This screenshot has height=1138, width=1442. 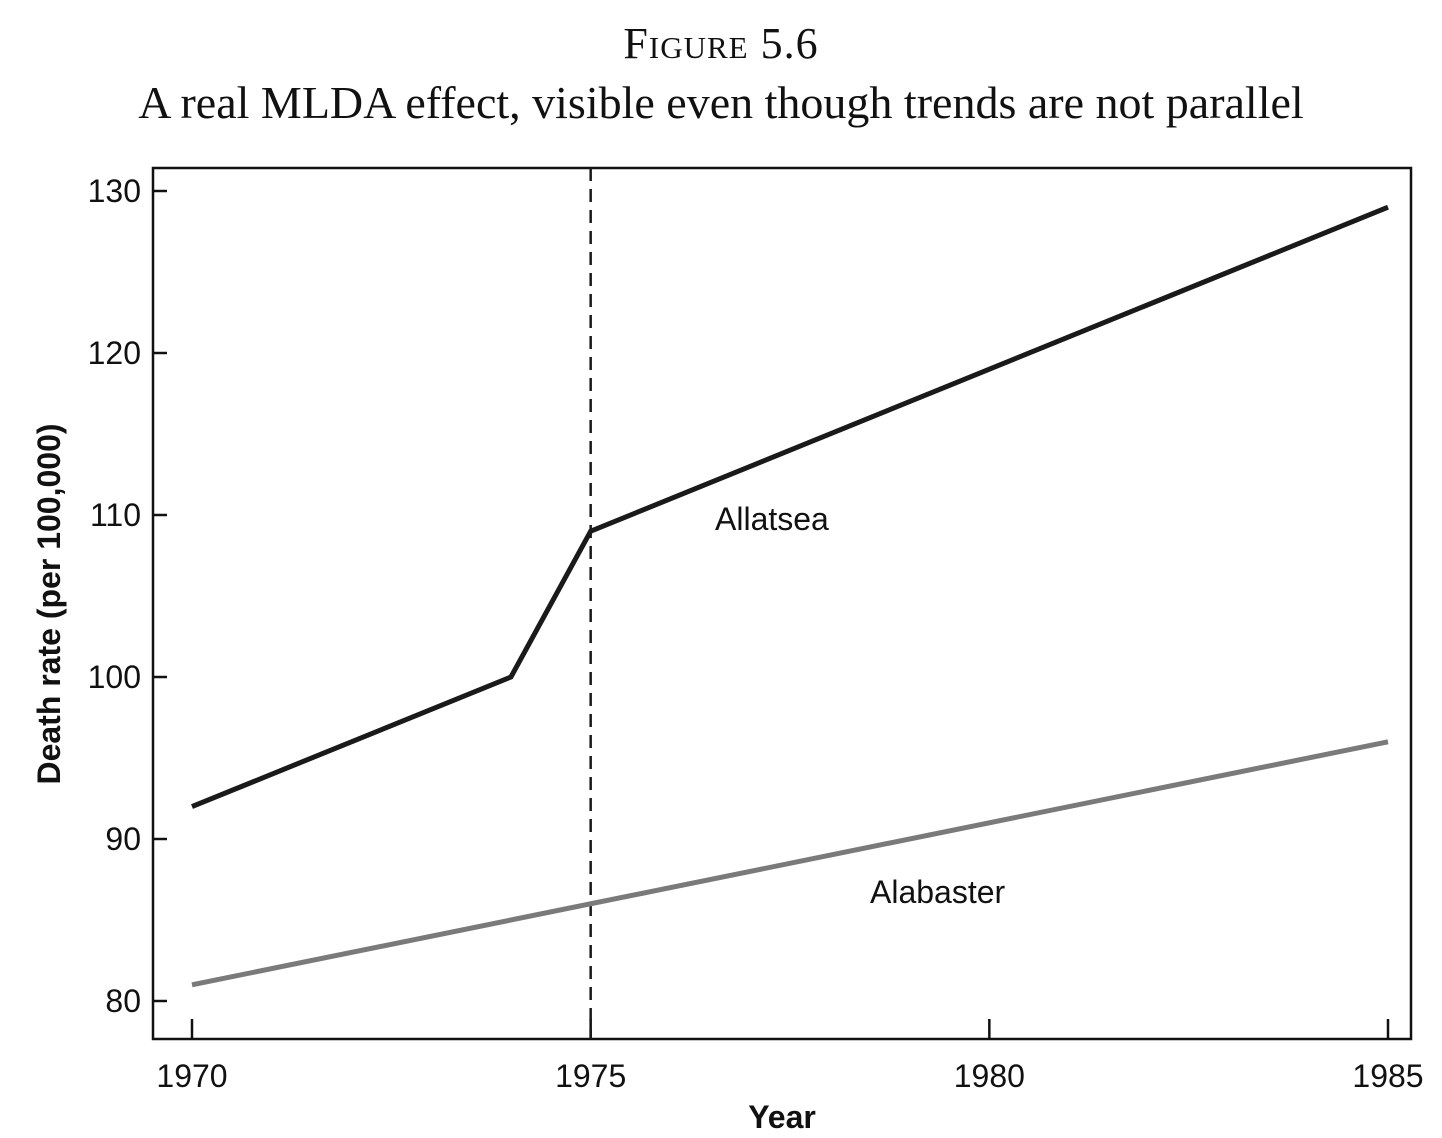 What do you see at coordinates (721, 43) in the screenshot?
I see `figure-number: Figure 5.6` at bounding box center [721, 43].